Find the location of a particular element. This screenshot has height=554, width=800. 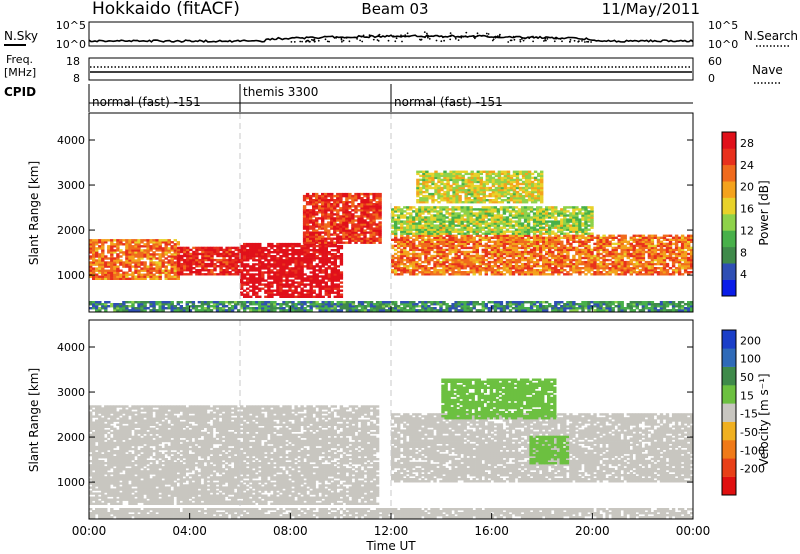

freq-tick-top: 18 is located at coordinates (73, 61).